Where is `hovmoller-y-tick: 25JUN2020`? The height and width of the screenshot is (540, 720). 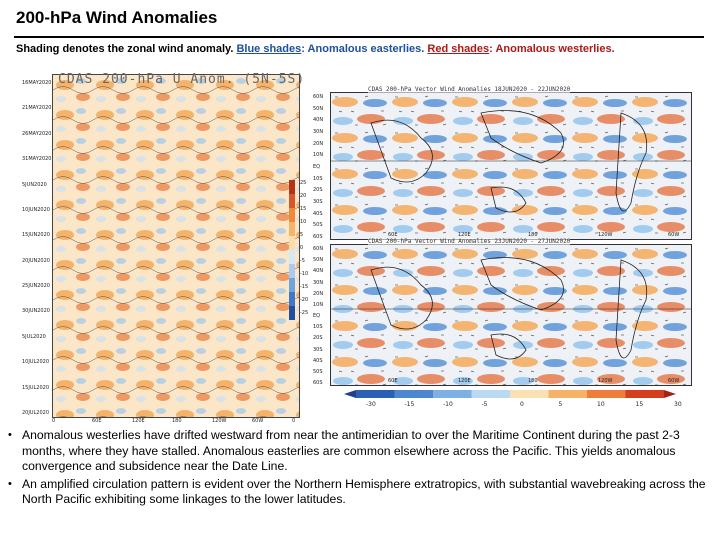
hovmoller-y-tick: 25JUN2020 is located at coordinates (36, 286).